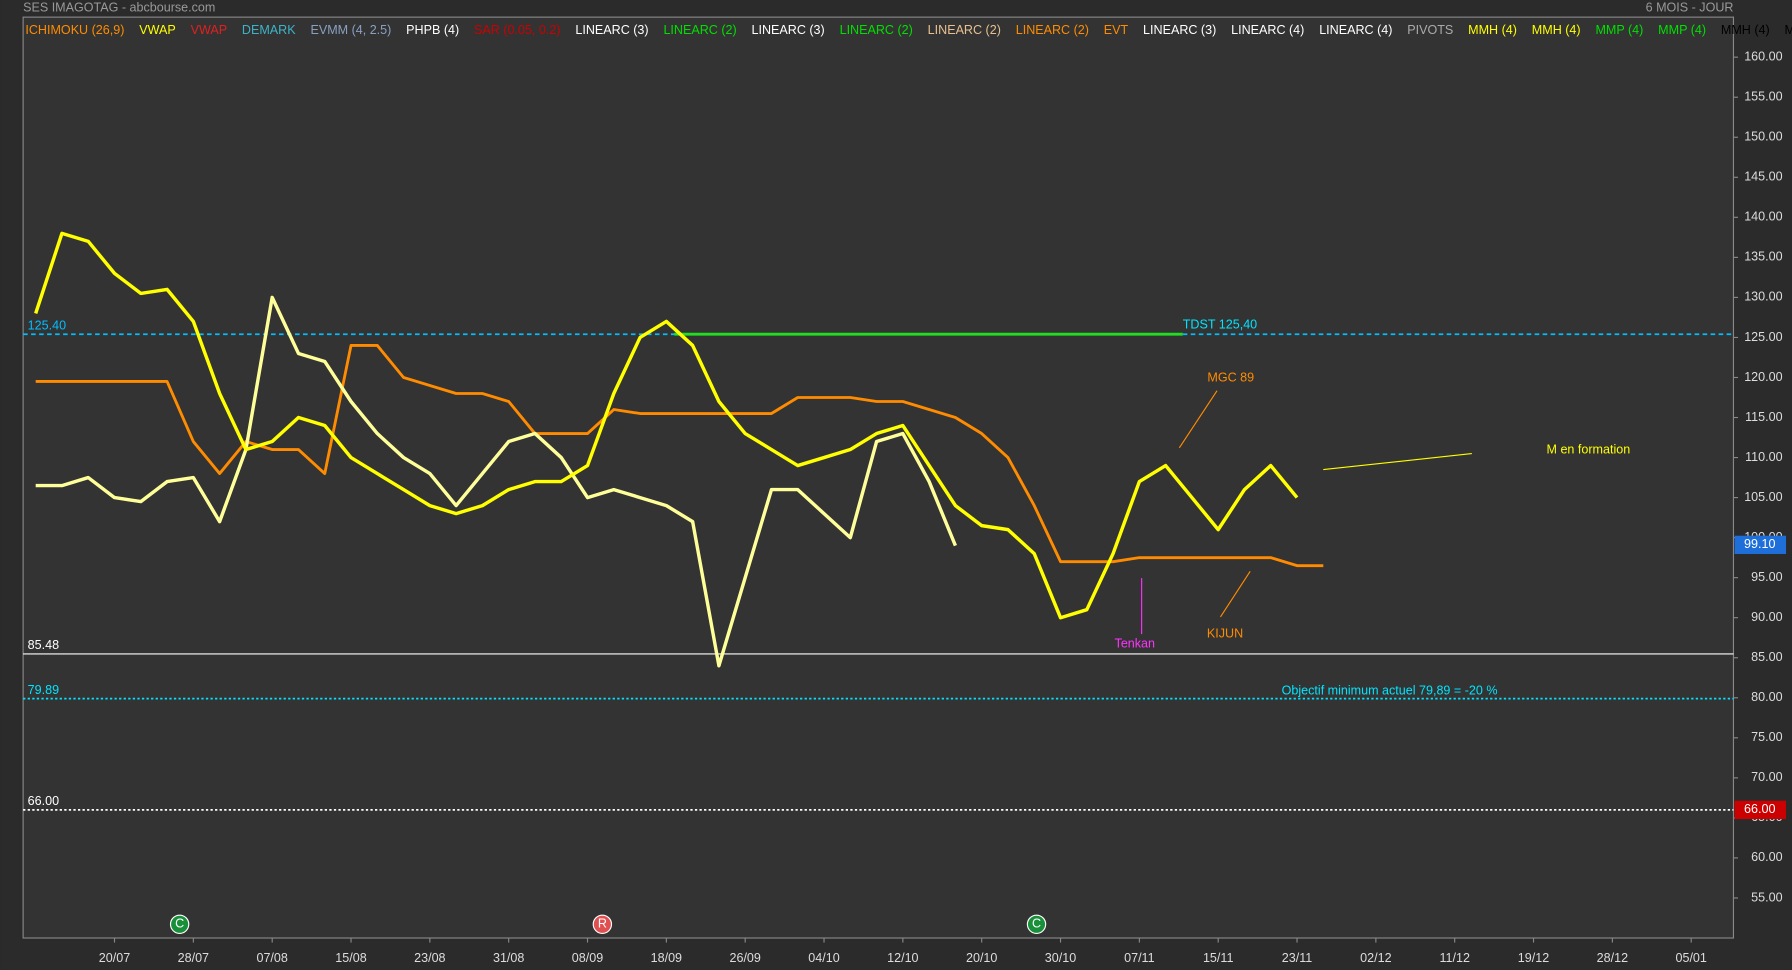 The height and width of the screenshot is (970, 1792). Describe the element at coordinates (429, 958) in the screenshot. I see `x-tick-label: 23/08` at that location.